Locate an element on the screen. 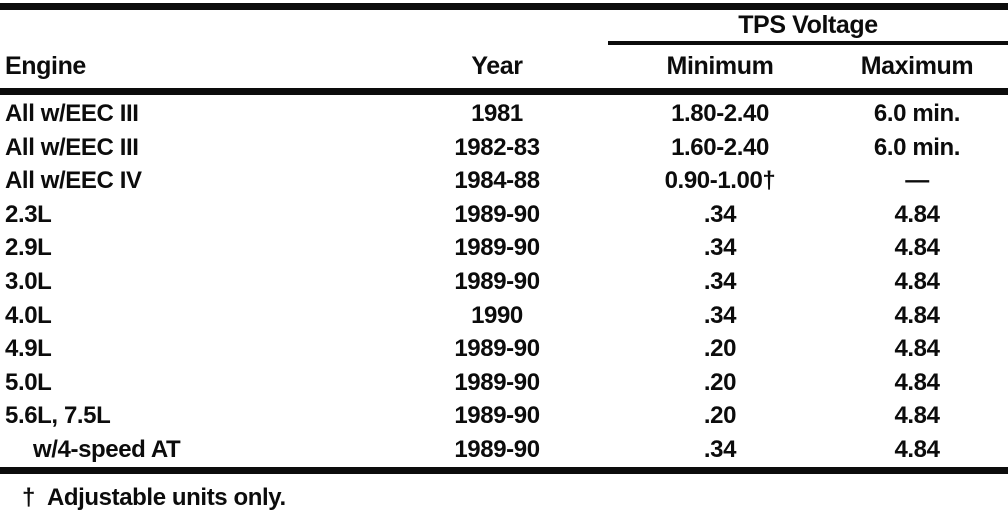 The height and width of the screenshot is (518, 1008). minimum-cell: 1.60-2.40 is located at coordinates (720, 147).